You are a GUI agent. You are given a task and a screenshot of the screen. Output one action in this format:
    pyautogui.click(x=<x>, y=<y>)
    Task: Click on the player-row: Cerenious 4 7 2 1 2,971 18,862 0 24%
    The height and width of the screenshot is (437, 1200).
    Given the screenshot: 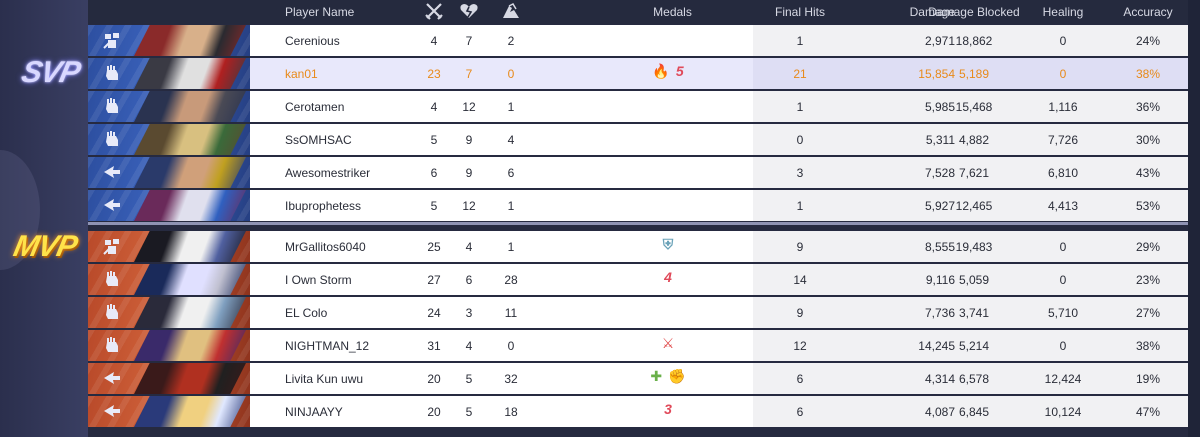 What is the action you would take?
    pyautogui.click(x=638, y=40)
    